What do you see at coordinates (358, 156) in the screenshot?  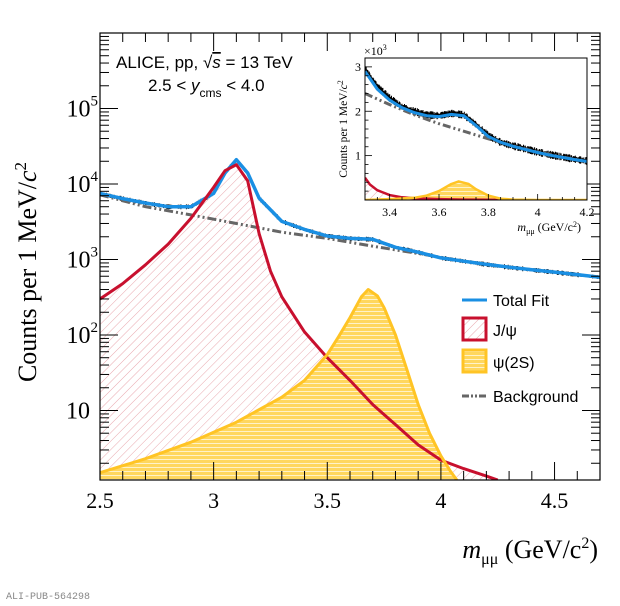 I see `inset-y-tick-label: 1` at bounding box center [358, 156].